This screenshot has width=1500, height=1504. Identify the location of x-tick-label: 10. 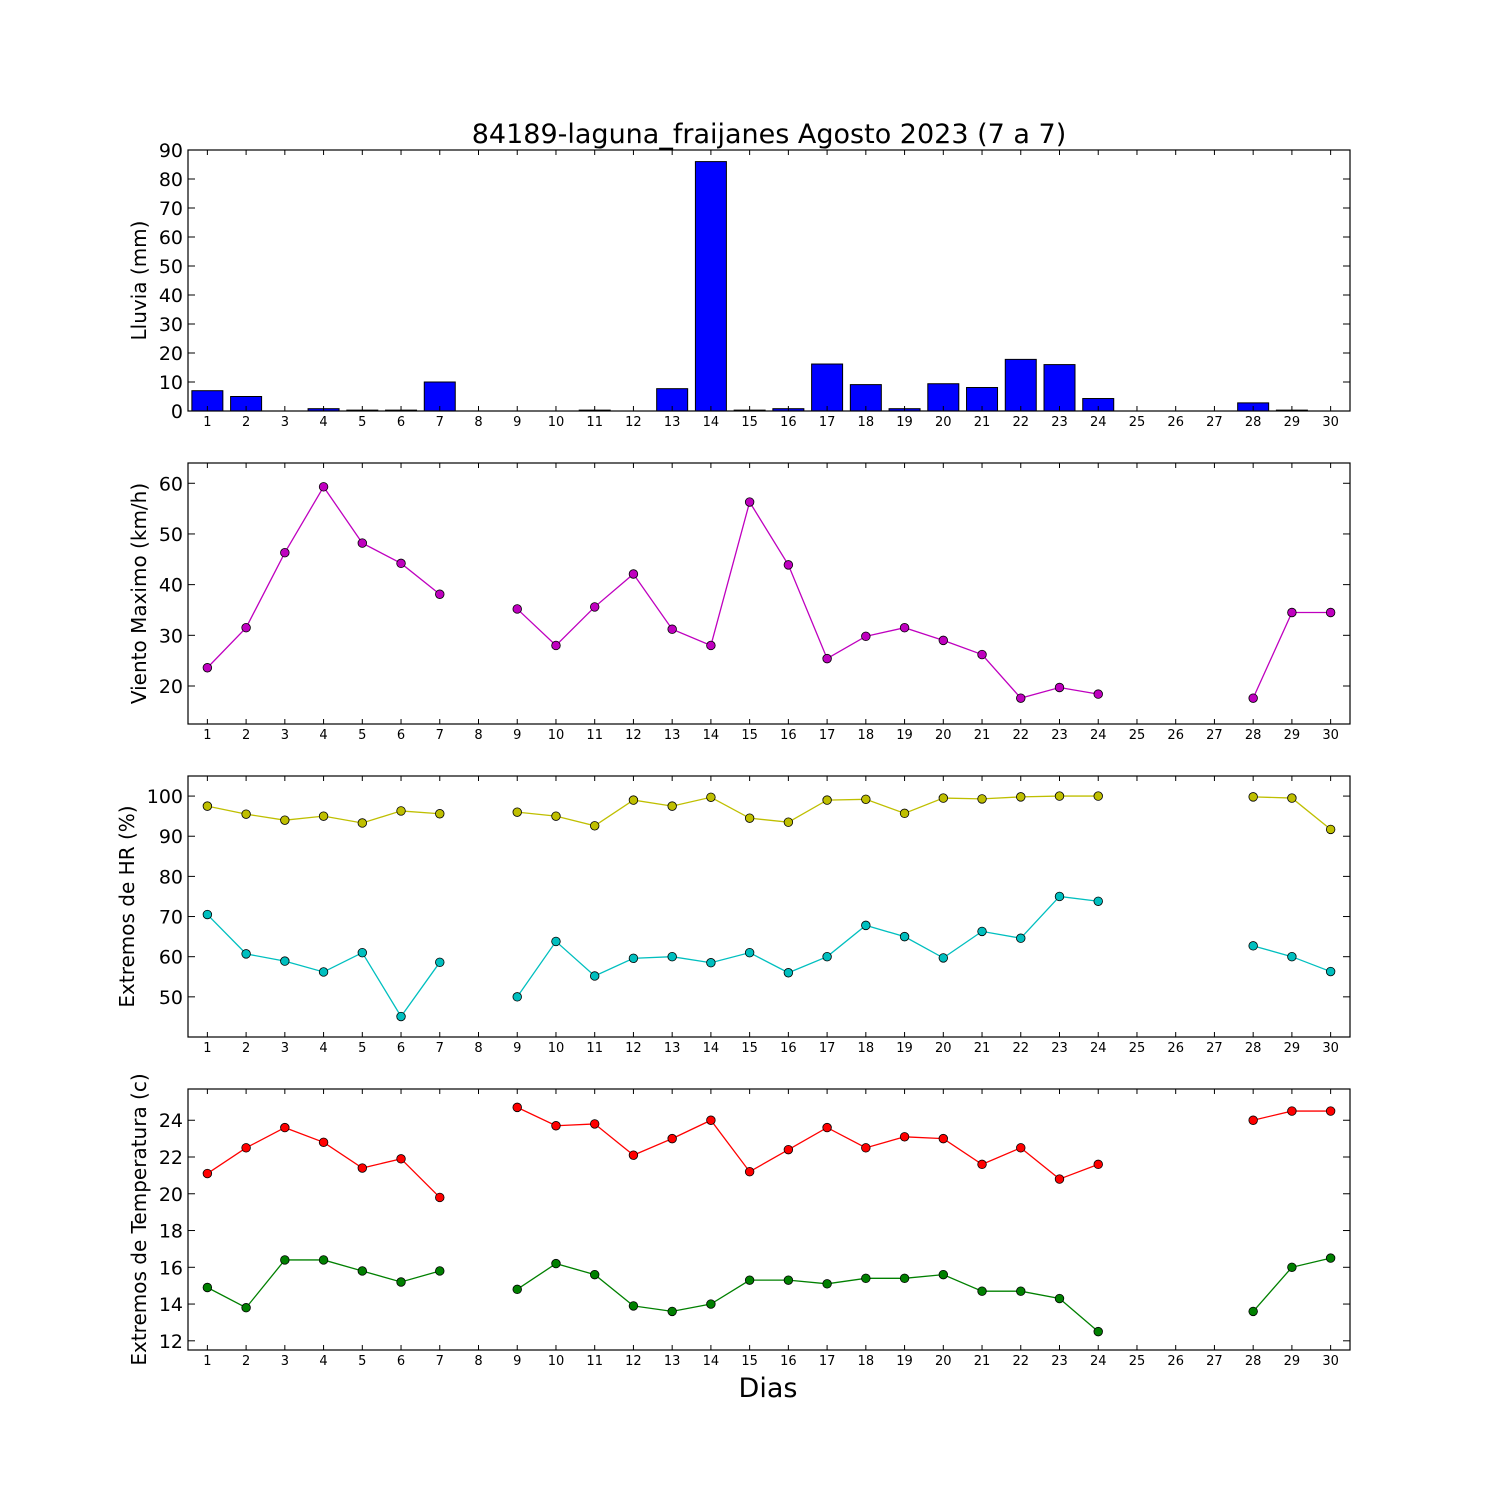
(556, 735).